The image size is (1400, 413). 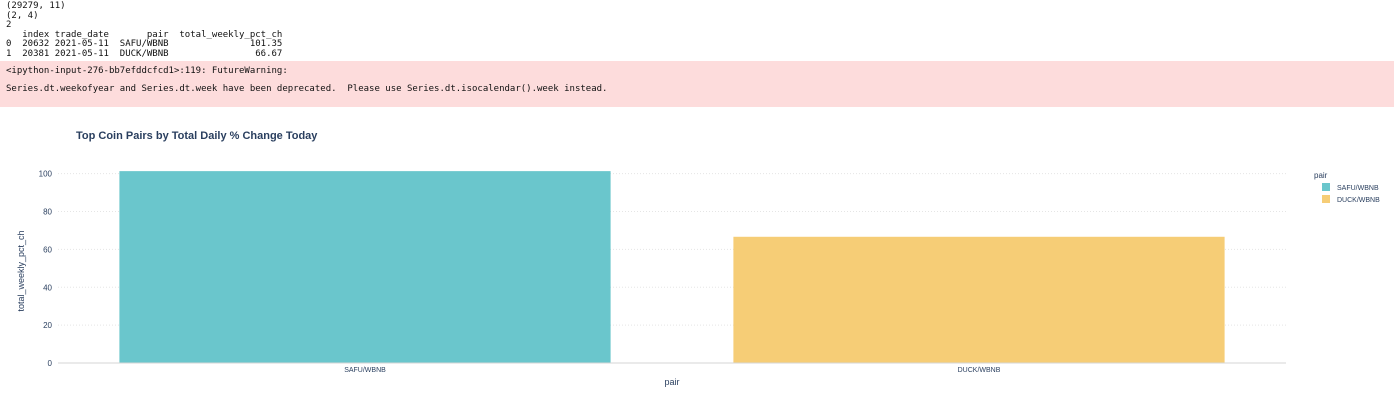 I want to click on y-tick-label: 100, so click(x=46, y=174).